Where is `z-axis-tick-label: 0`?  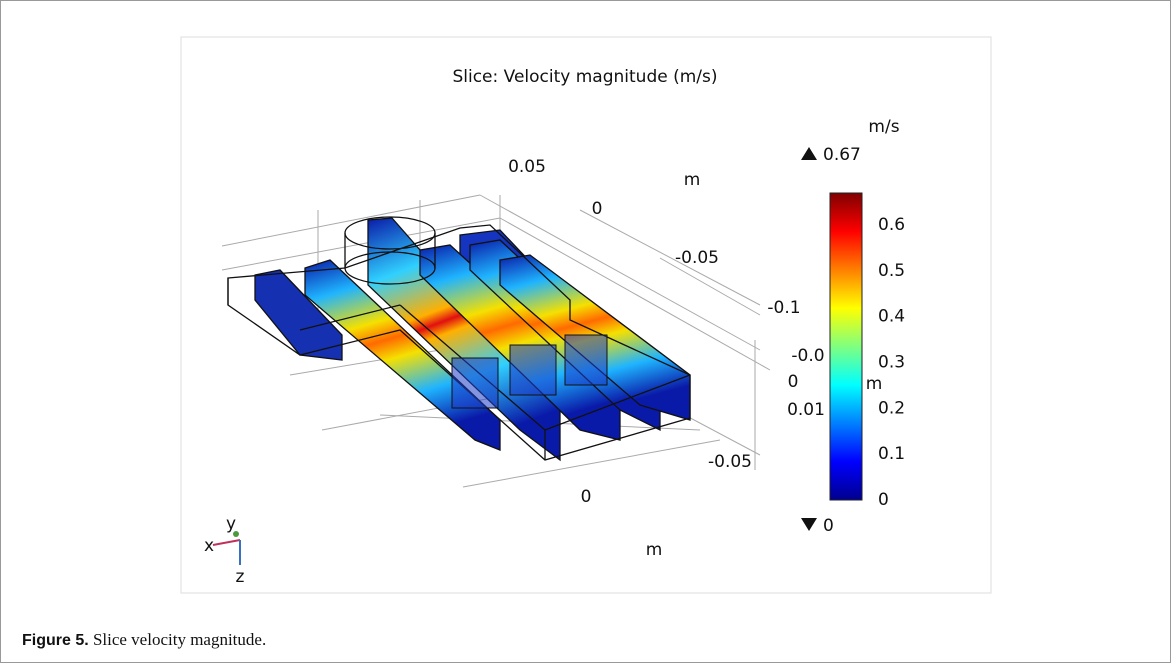 z-axis-tick-label: 0 is located at coordinates (793, 382).